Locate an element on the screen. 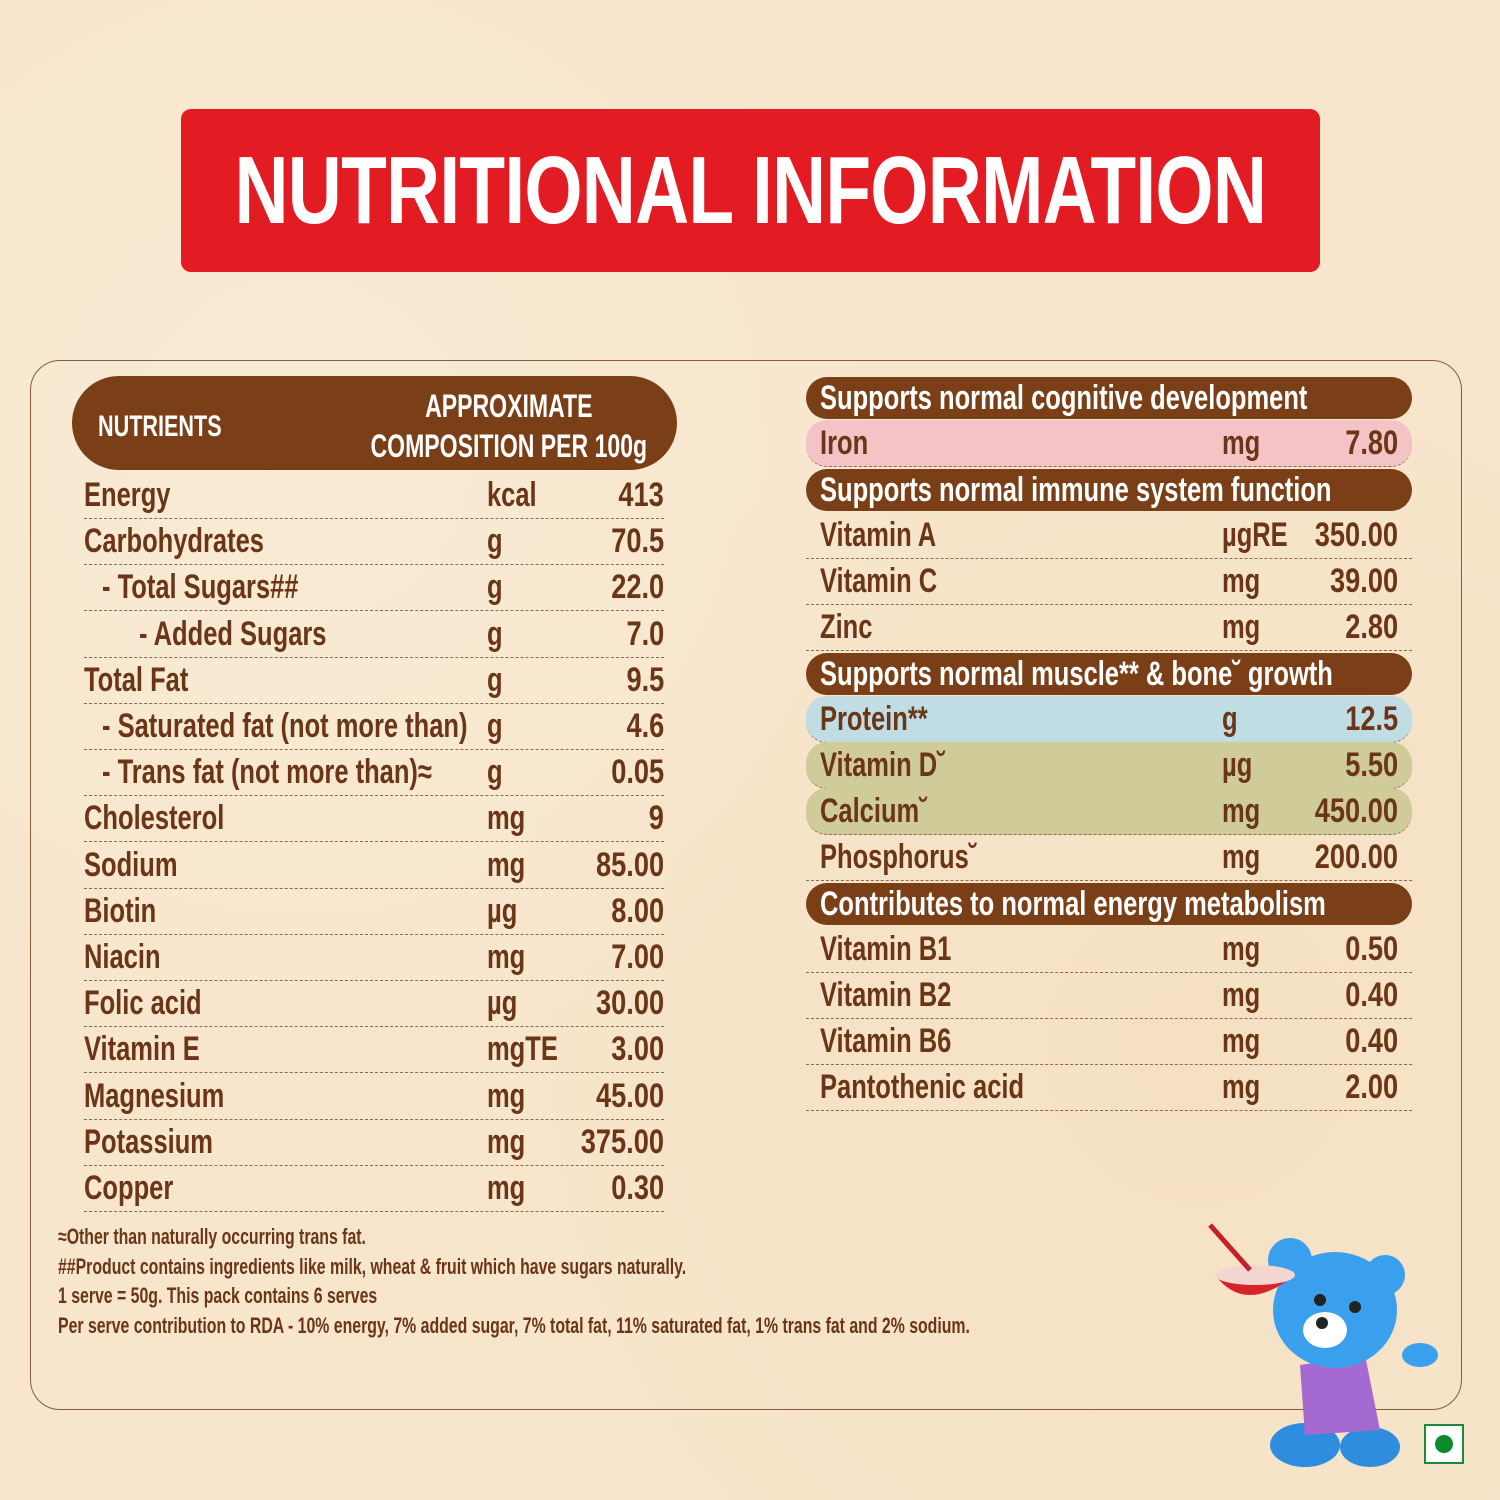 This screenshot has height=1500, width=1500. nutrient-label: Potassium is located at coordinates (148, 1141).